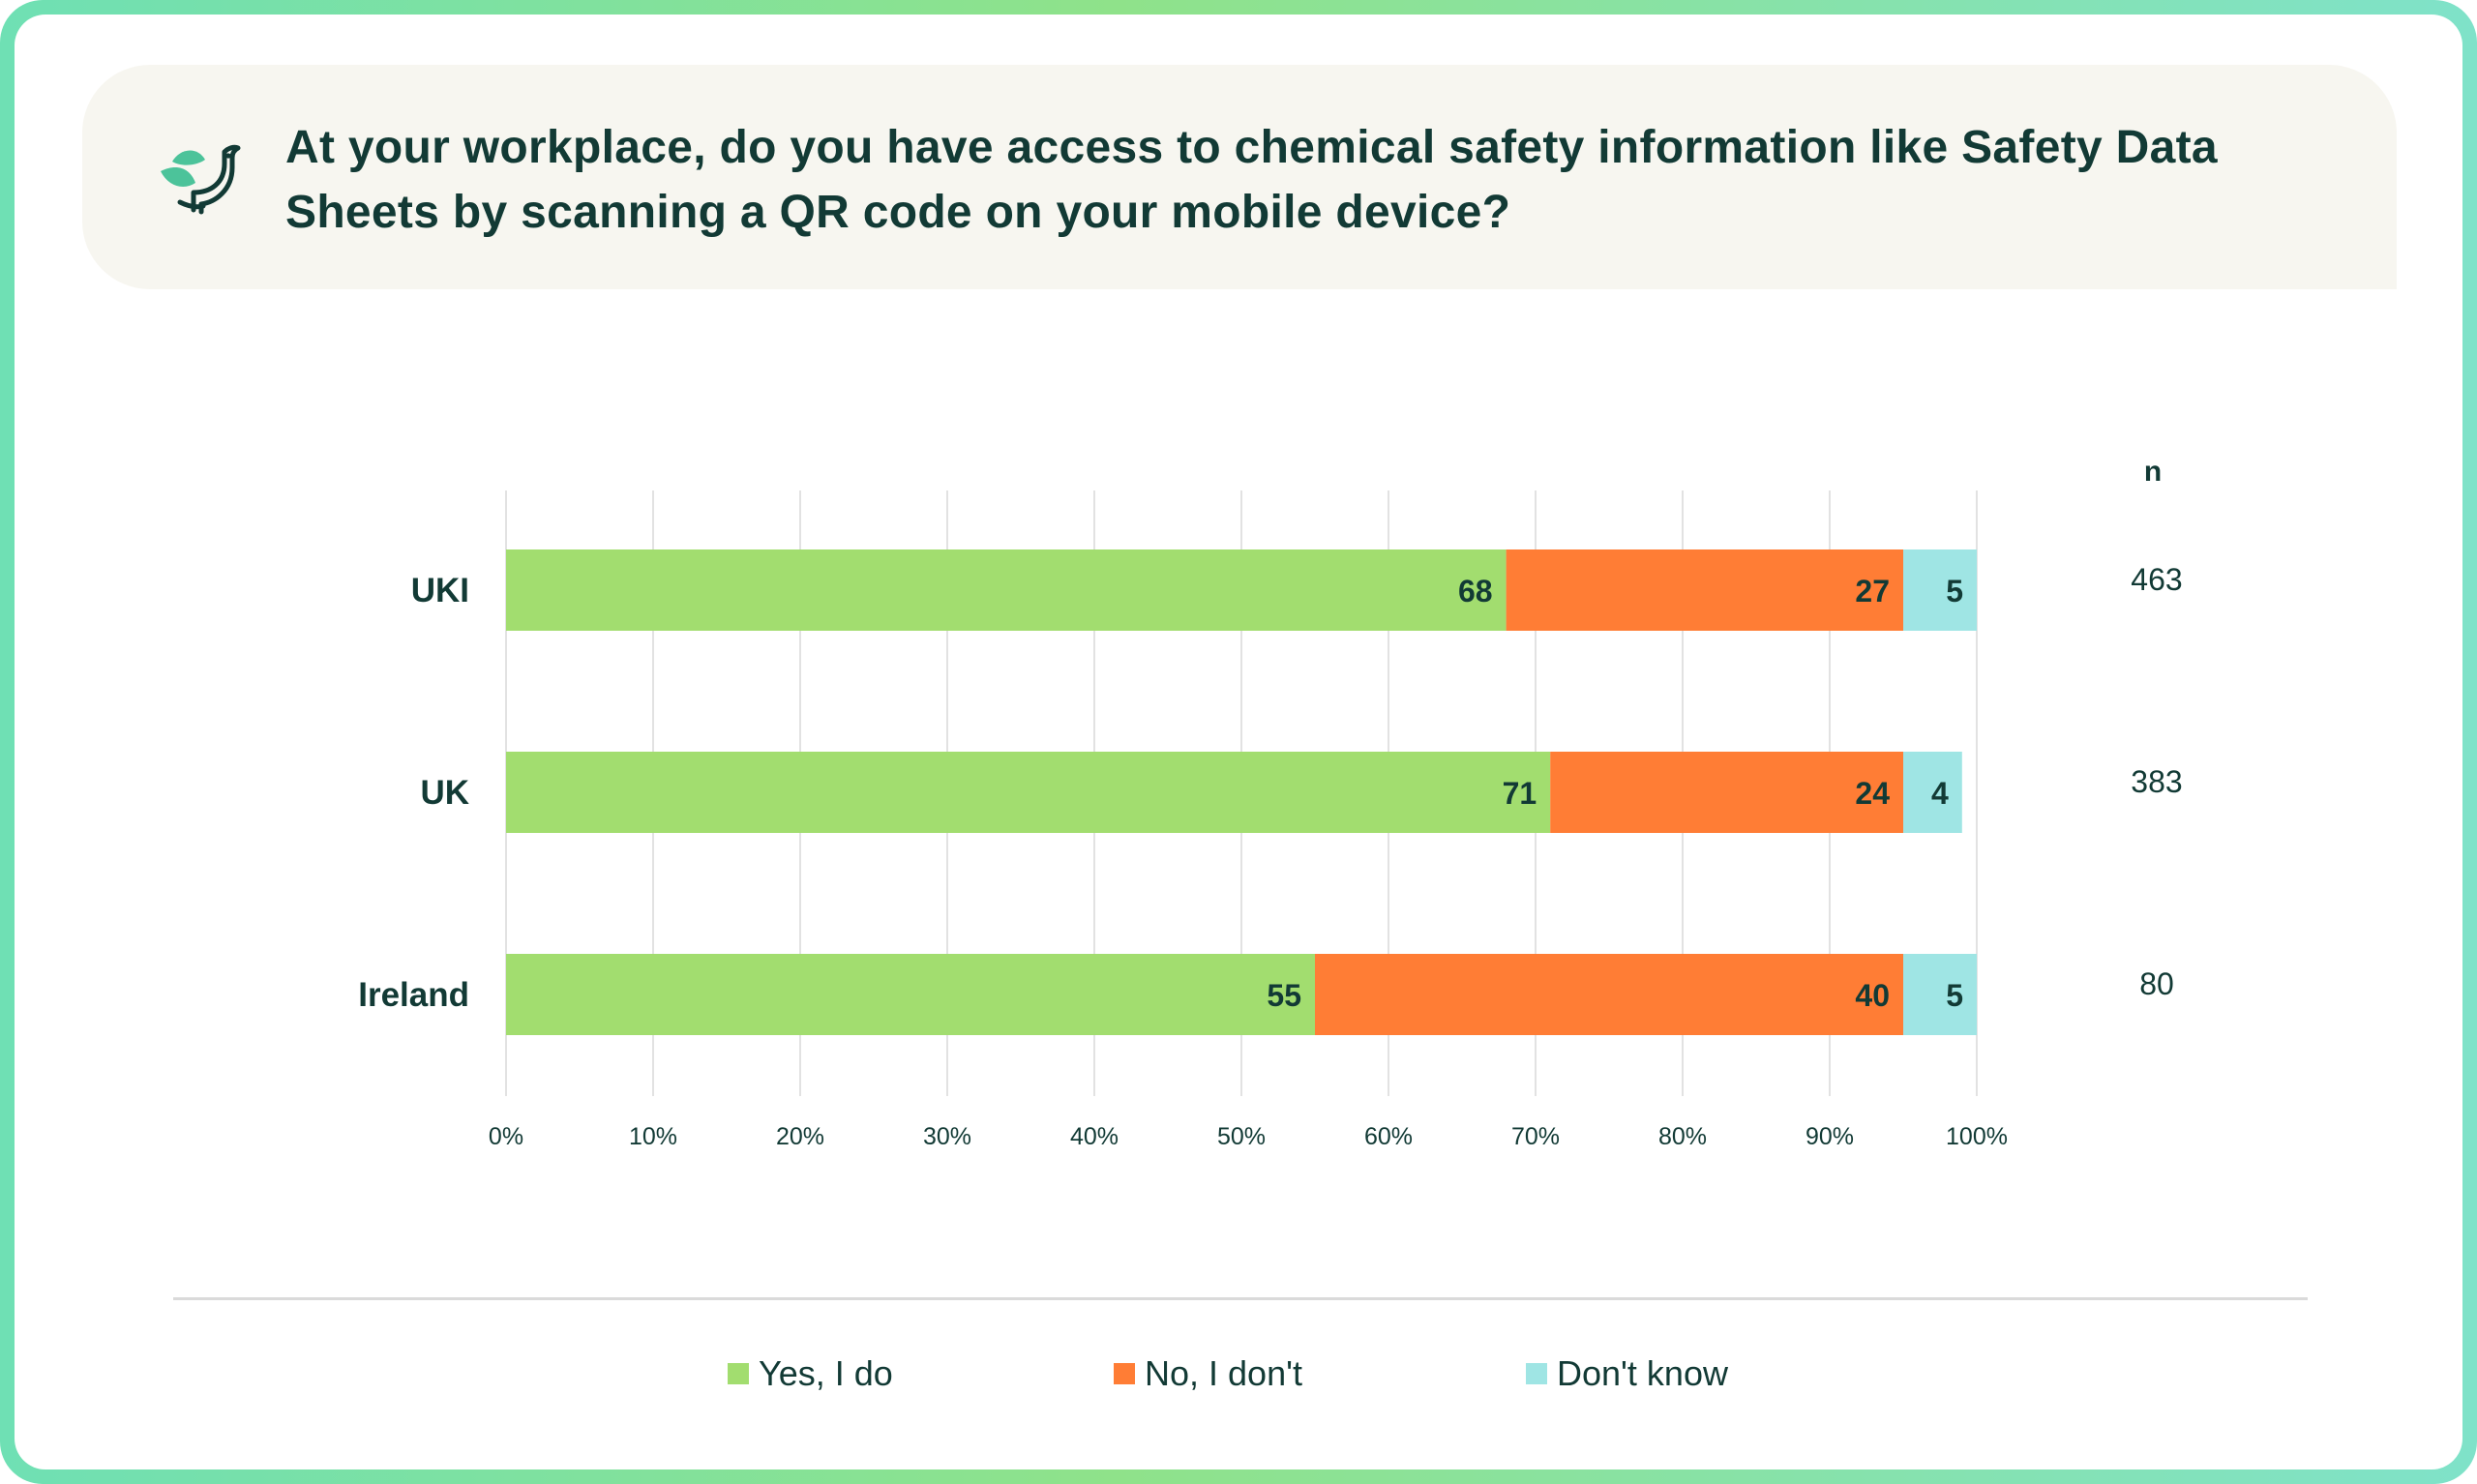  I want to click on legend-label-yes: Yes, I do, so click(826, 1373).